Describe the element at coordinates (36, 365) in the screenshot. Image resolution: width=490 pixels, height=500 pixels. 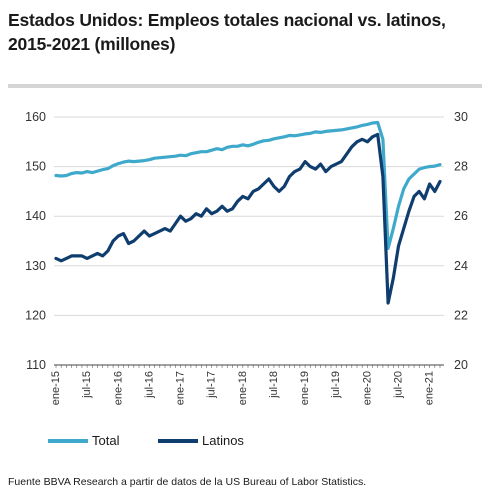
I see `left-axis-tick-label: 110` at that location.